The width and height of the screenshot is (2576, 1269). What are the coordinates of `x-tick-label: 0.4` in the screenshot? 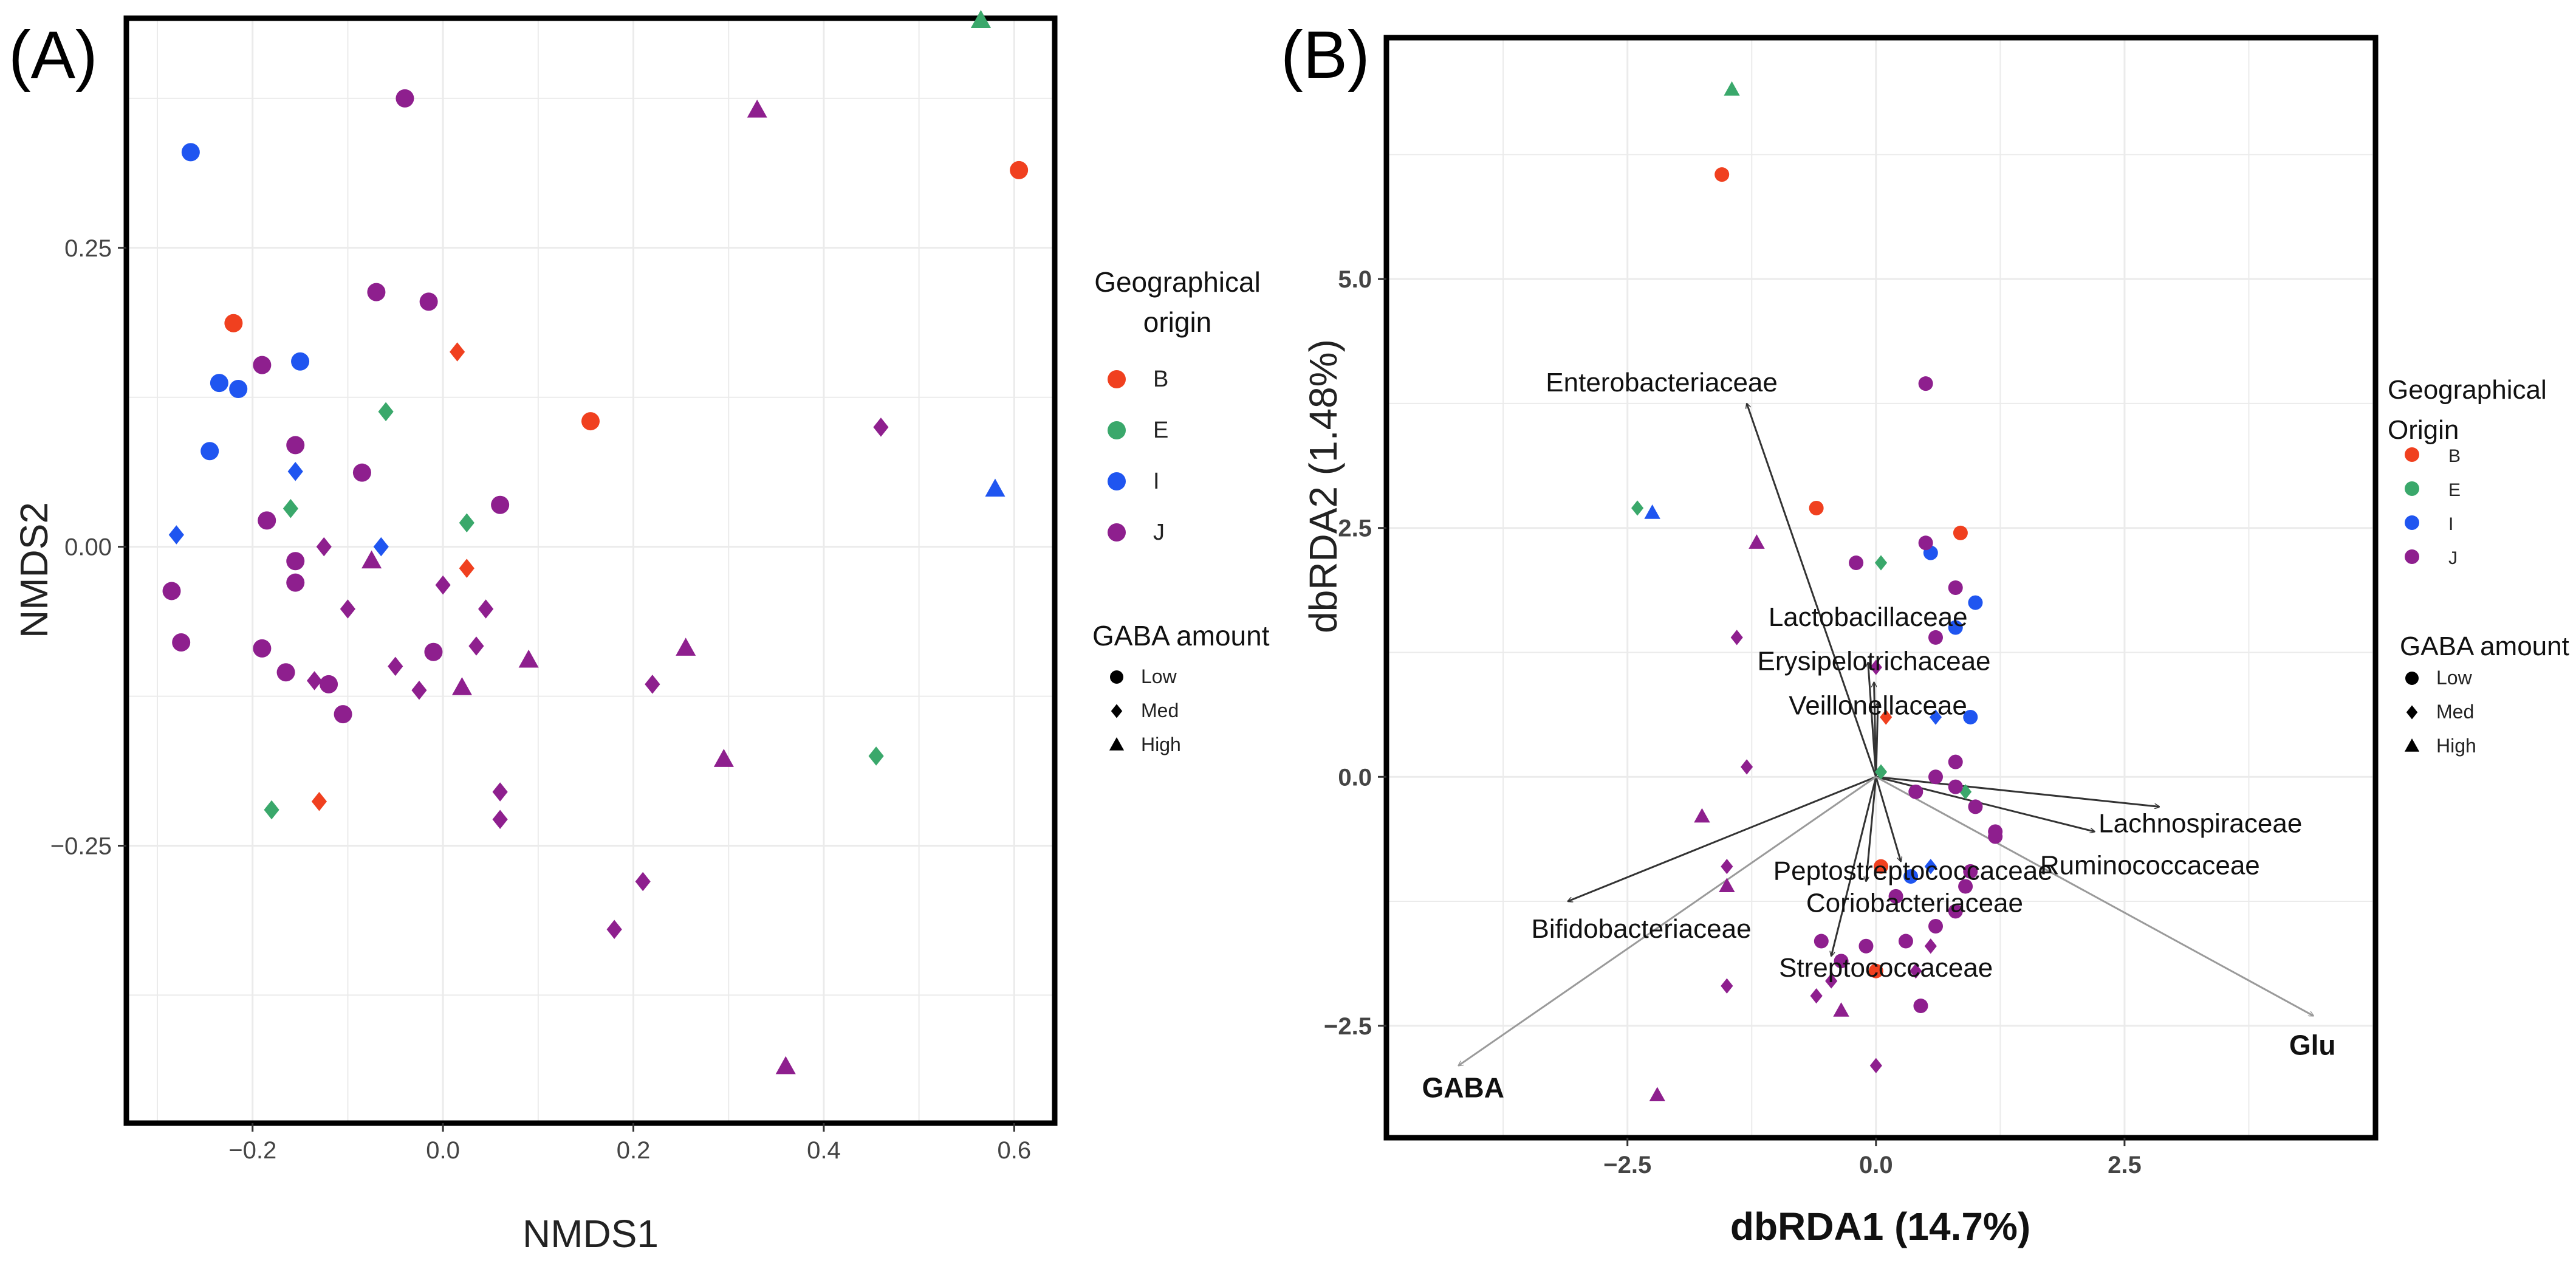 It's located at (824, 1150).